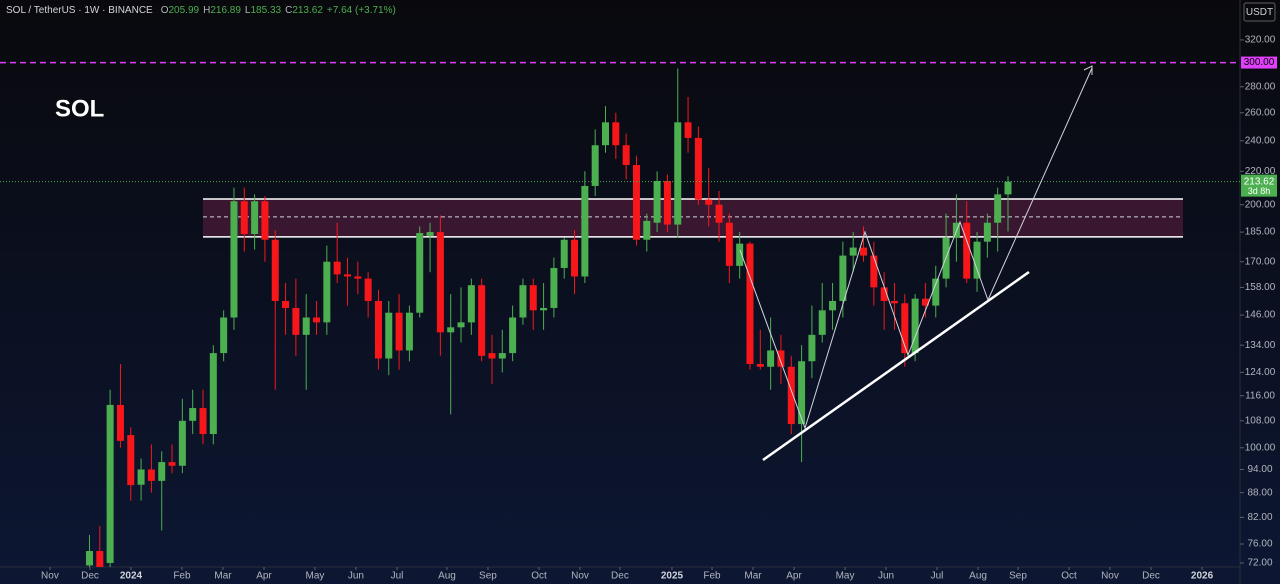  What do you see at coordinates (165, 10) in the screenshot?
I see `ohlc-label: O` at bounding box center [165, 10].